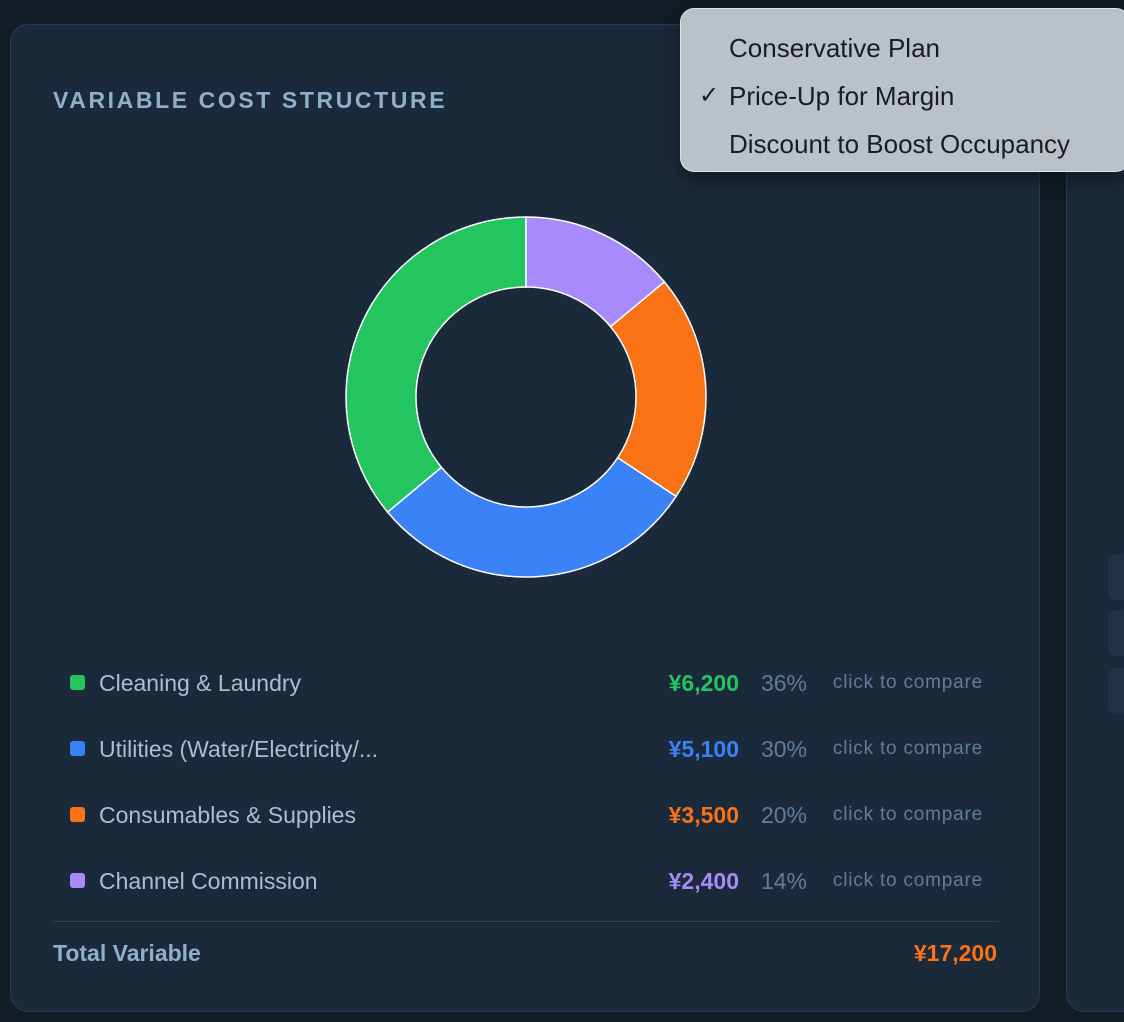 The image size is (1124, 1022). Describe the element at coordinates (1095, 518) in the screenshot. I see `adjacent-panel` at that location.